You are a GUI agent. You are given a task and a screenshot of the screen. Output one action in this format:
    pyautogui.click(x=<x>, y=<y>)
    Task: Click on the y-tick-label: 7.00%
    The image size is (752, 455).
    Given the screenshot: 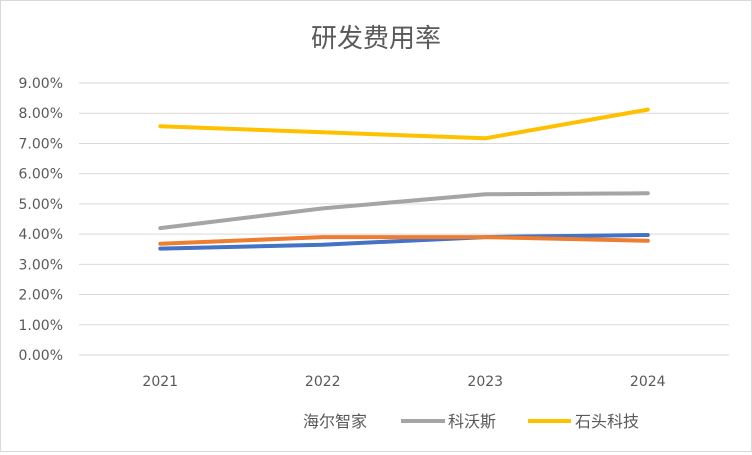 What is the action you would take?
    pyautogui.click(x=41, y=144)
    